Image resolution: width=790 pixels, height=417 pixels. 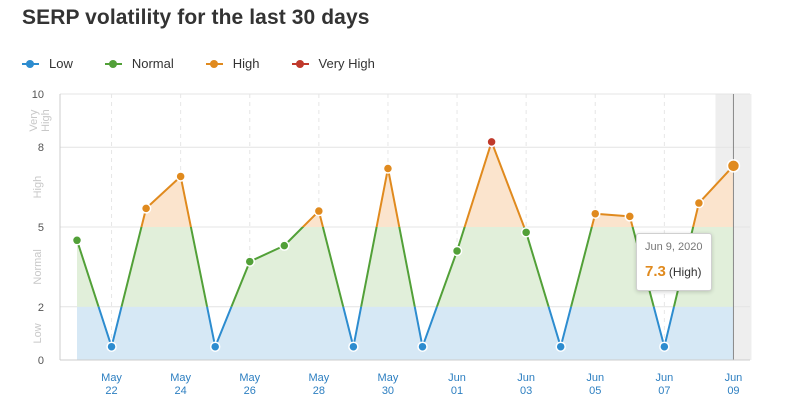 What do you see at coordinates (664, 384) in the screenshot?
I see `x-tick-label: Jun 07` at bounding box center [664, 384].